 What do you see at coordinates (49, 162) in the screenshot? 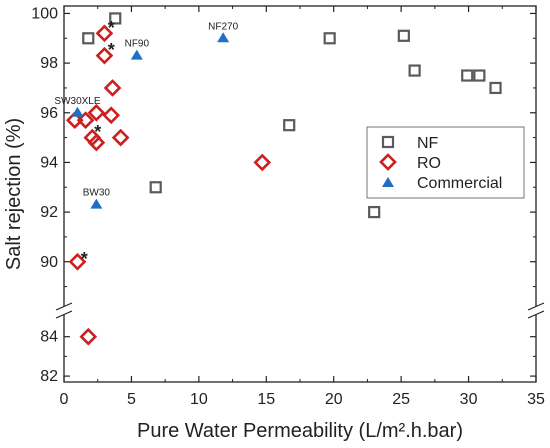
I see `y-tick-label: 94` at bounding box center [49, 162].